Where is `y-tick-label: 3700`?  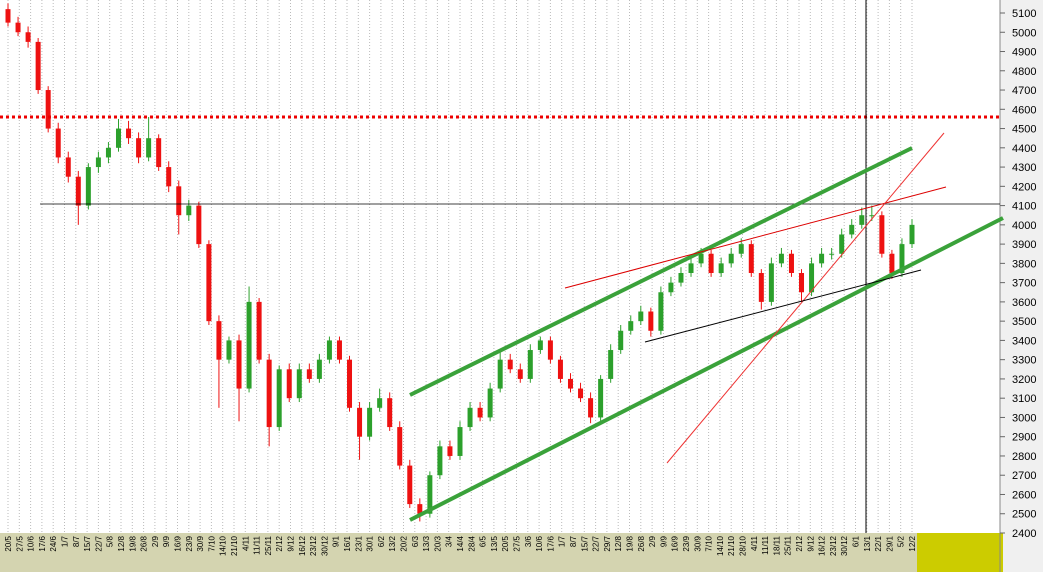
y-tick-label: 3700 is located at coordinates (1024, 284).